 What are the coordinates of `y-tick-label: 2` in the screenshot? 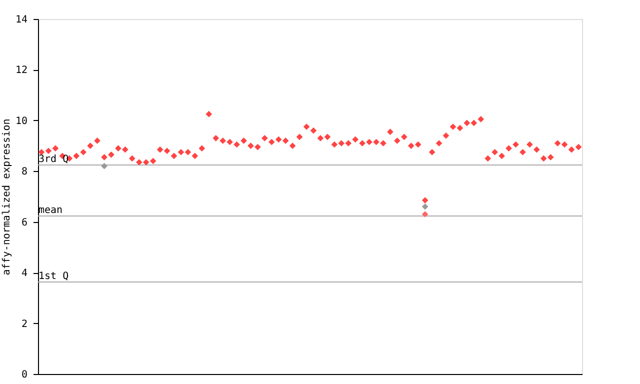 It's located at (24, 324).